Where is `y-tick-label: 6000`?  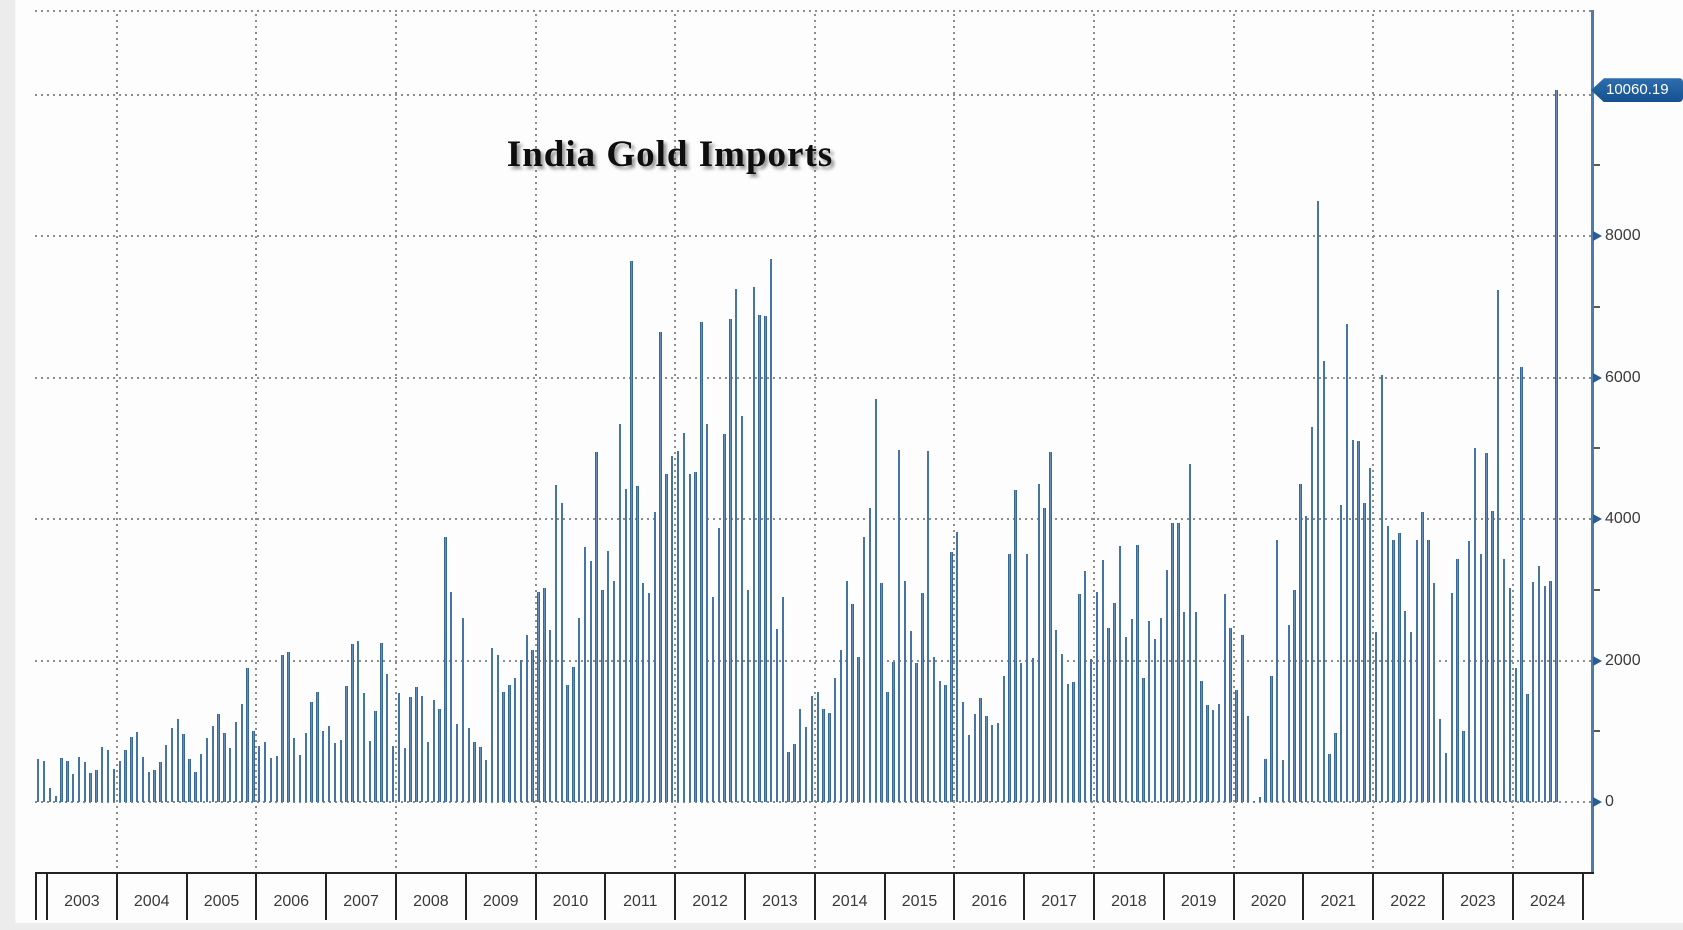
y-tick-label: 6000 is located at coordinates (1623, 377).